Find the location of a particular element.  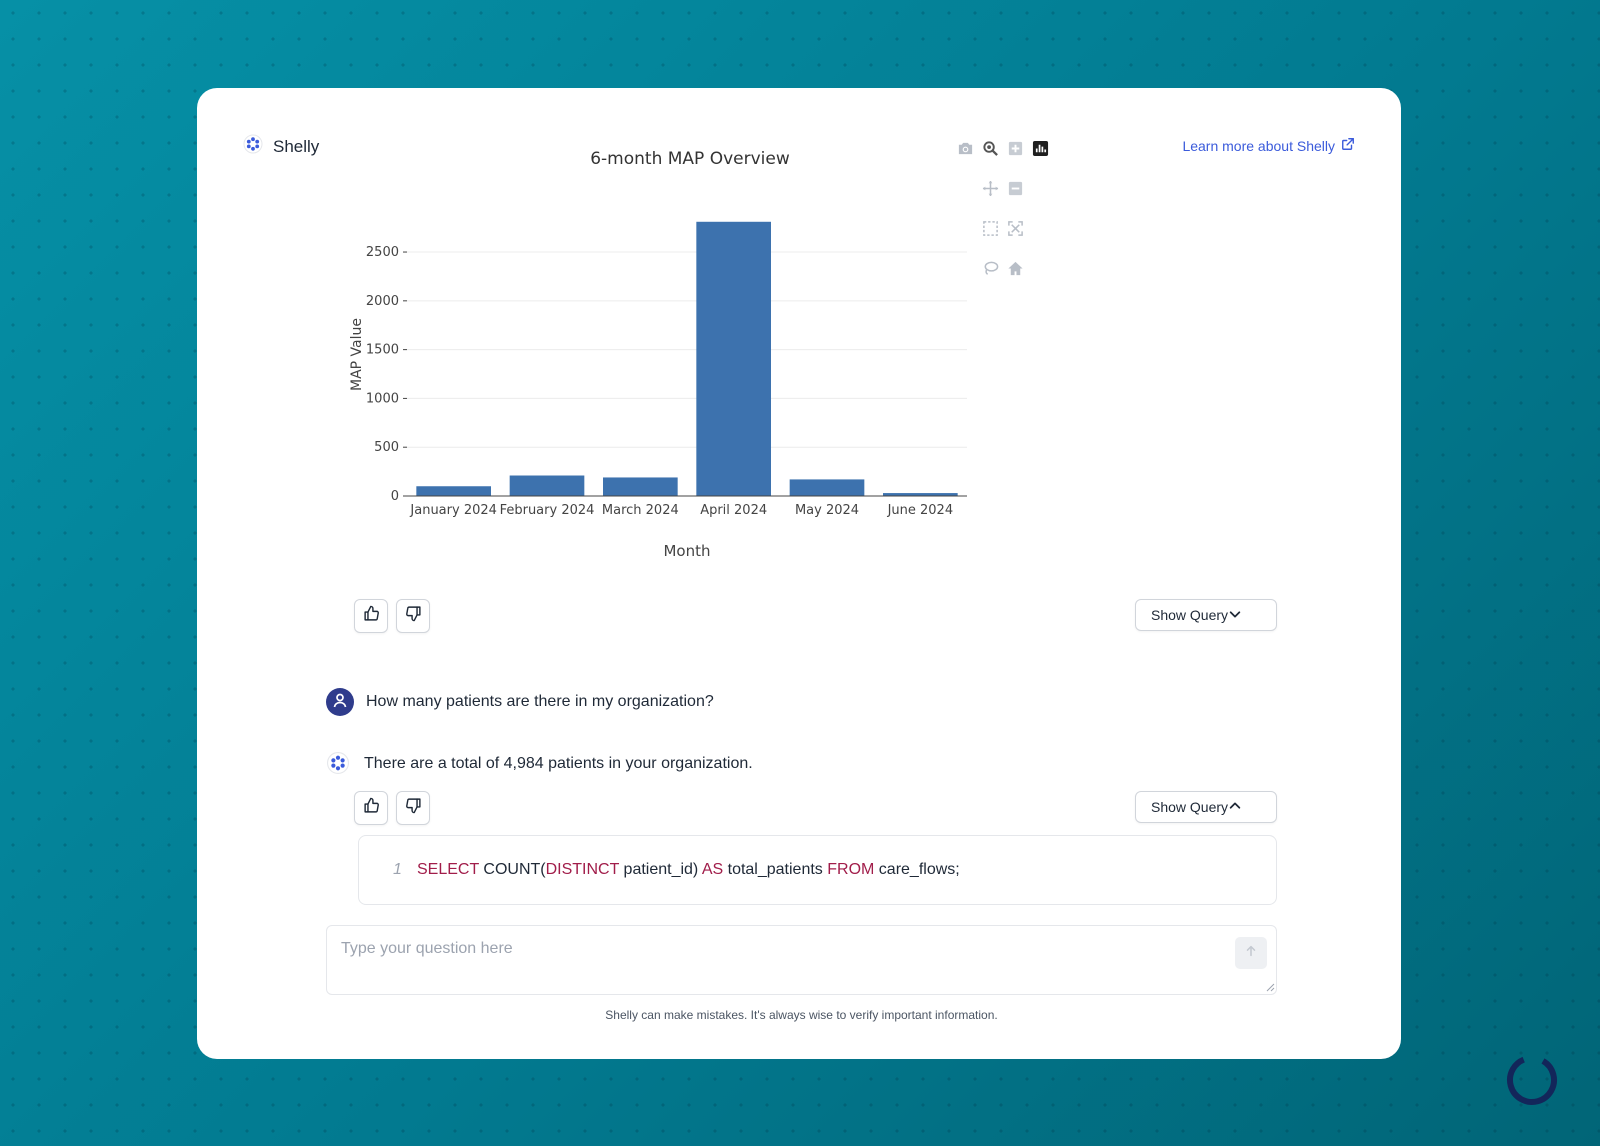

camera-icon is located at coordinates (965, 148).